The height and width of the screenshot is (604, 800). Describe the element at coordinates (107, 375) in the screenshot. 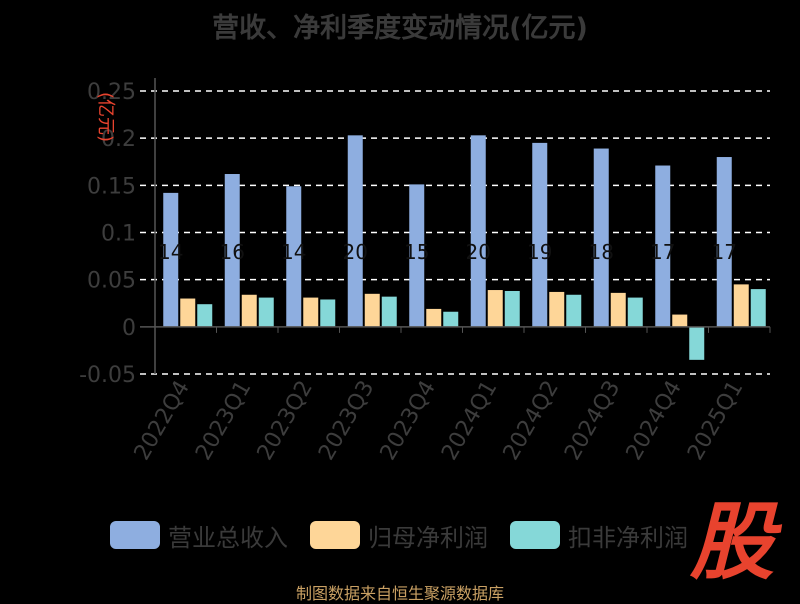

I see `y-tick-label: -0.05` at that location.